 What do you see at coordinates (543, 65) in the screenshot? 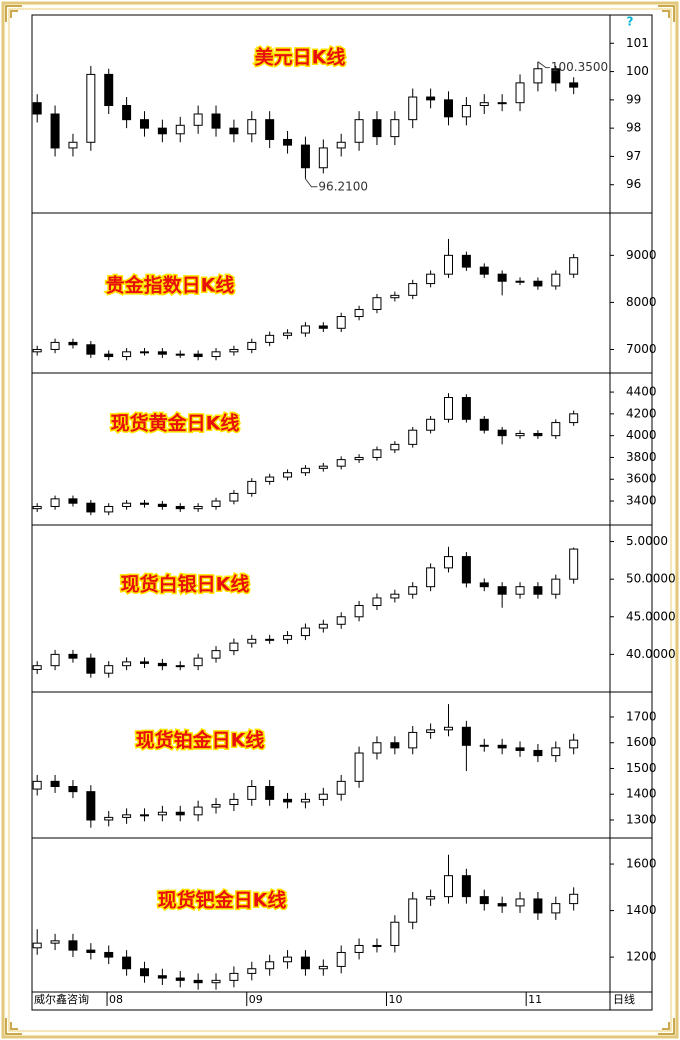
I see `annotation-leader` at bounding box center [543, 65].